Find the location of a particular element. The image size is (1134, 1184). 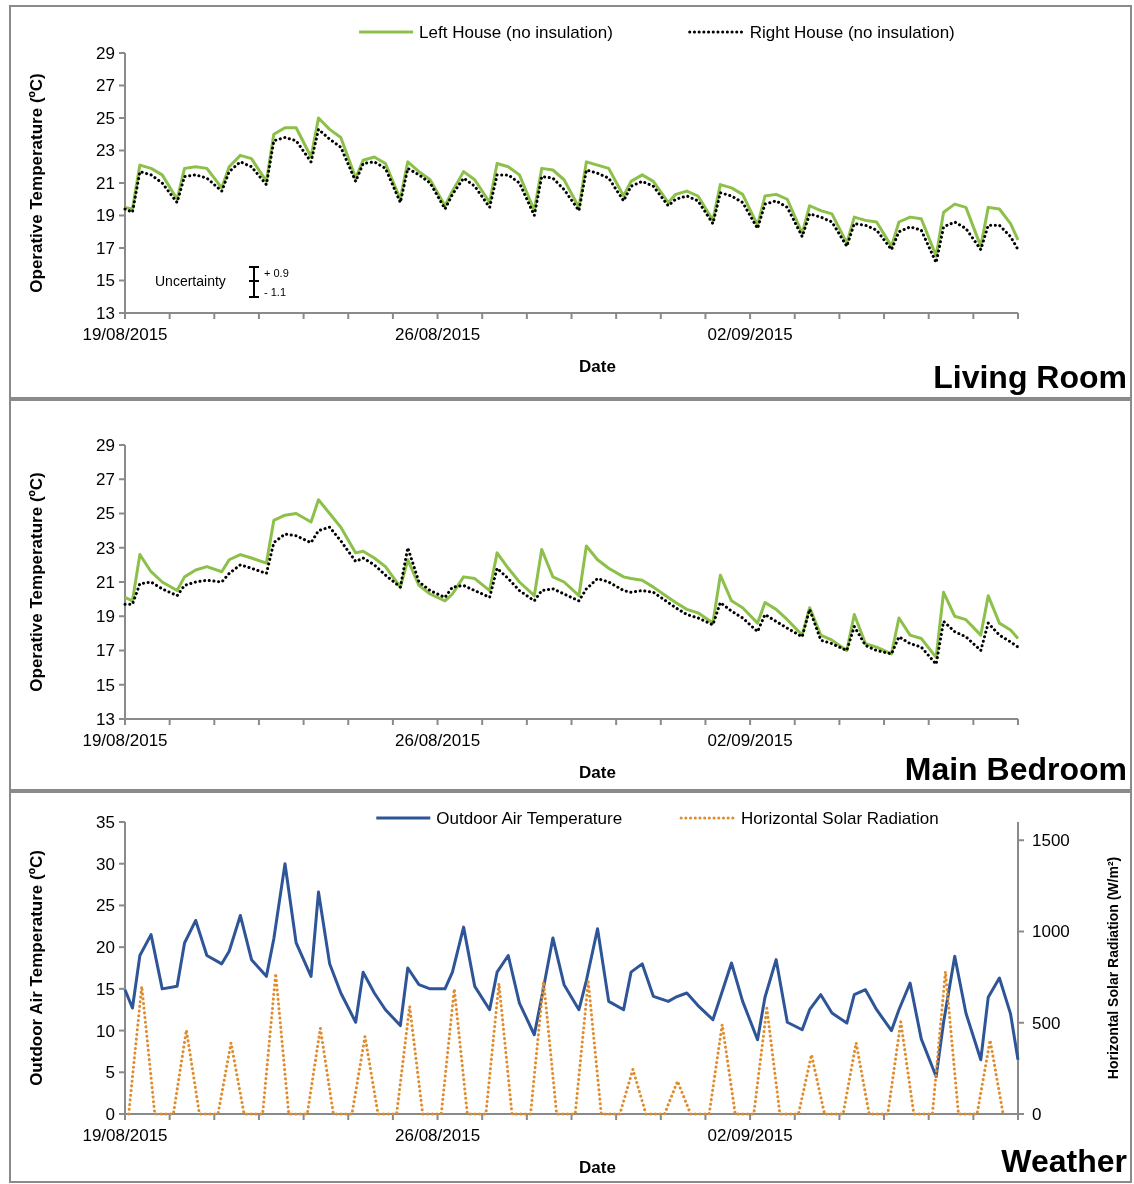

y-tick-label: 10 is located at coordinates (105, 1031).